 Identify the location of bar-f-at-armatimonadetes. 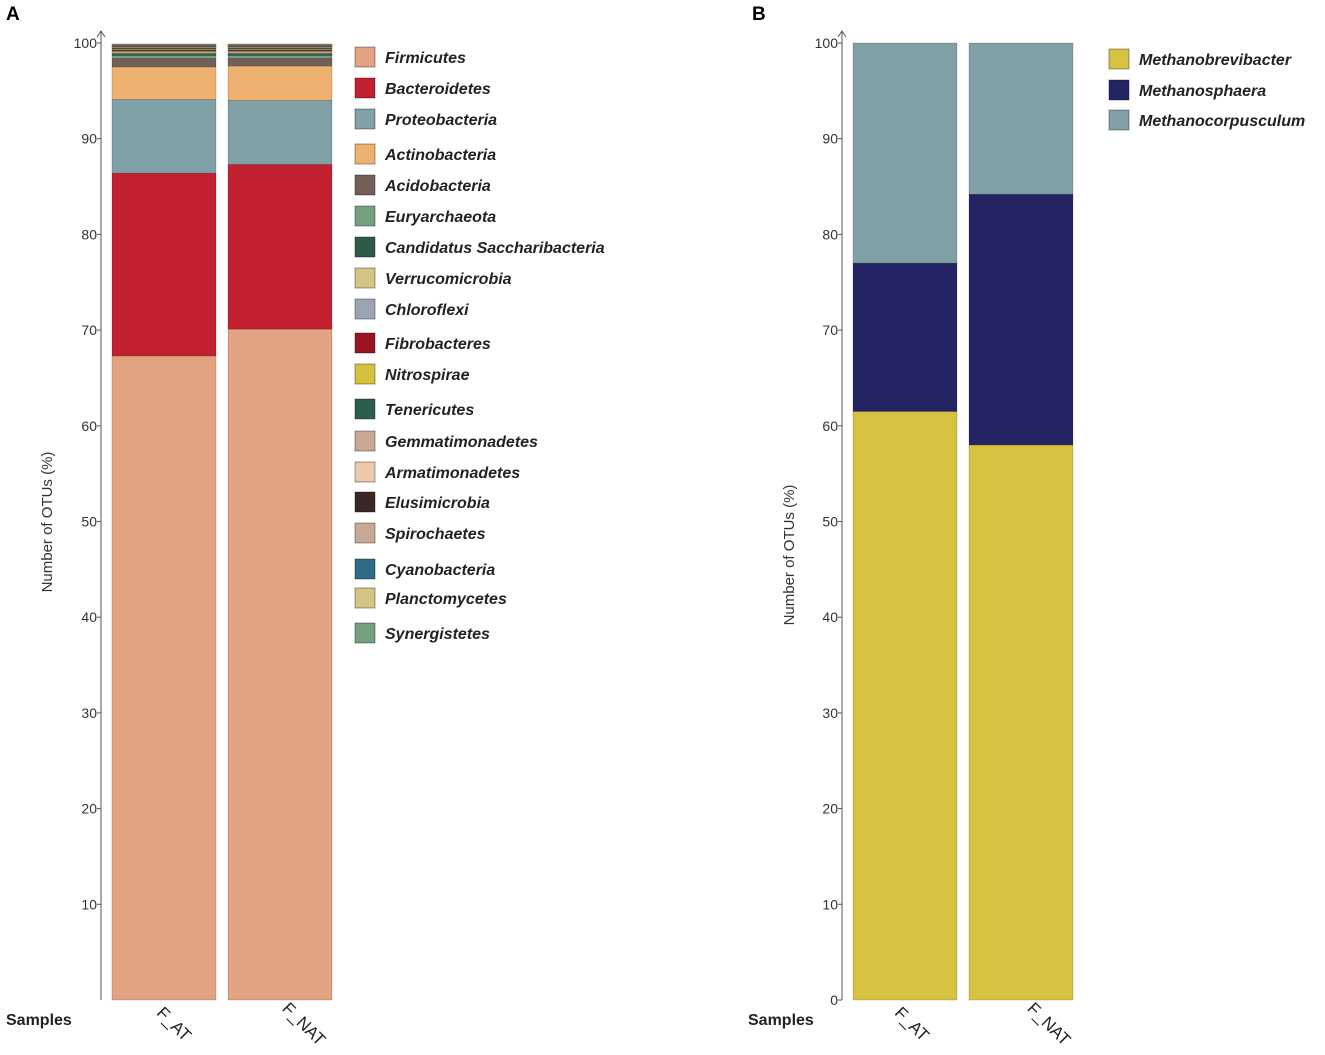
(164, 47).